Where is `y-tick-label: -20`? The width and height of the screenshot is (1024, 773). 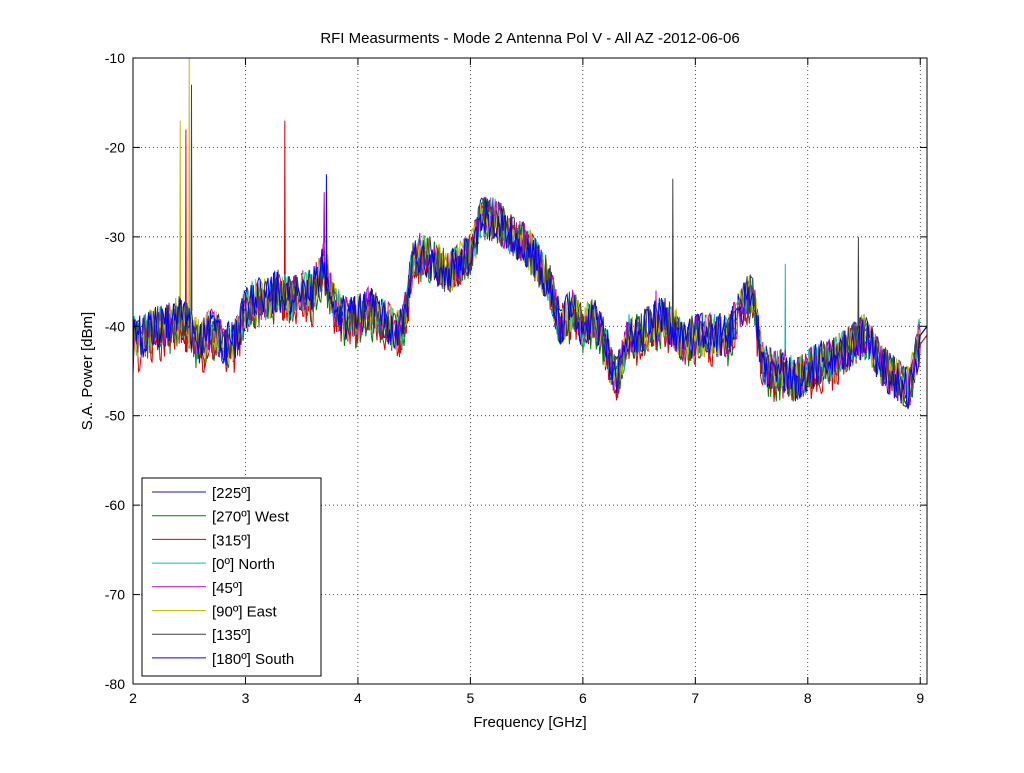
y-tick-label: -20 is located at coordinates (115, 147).